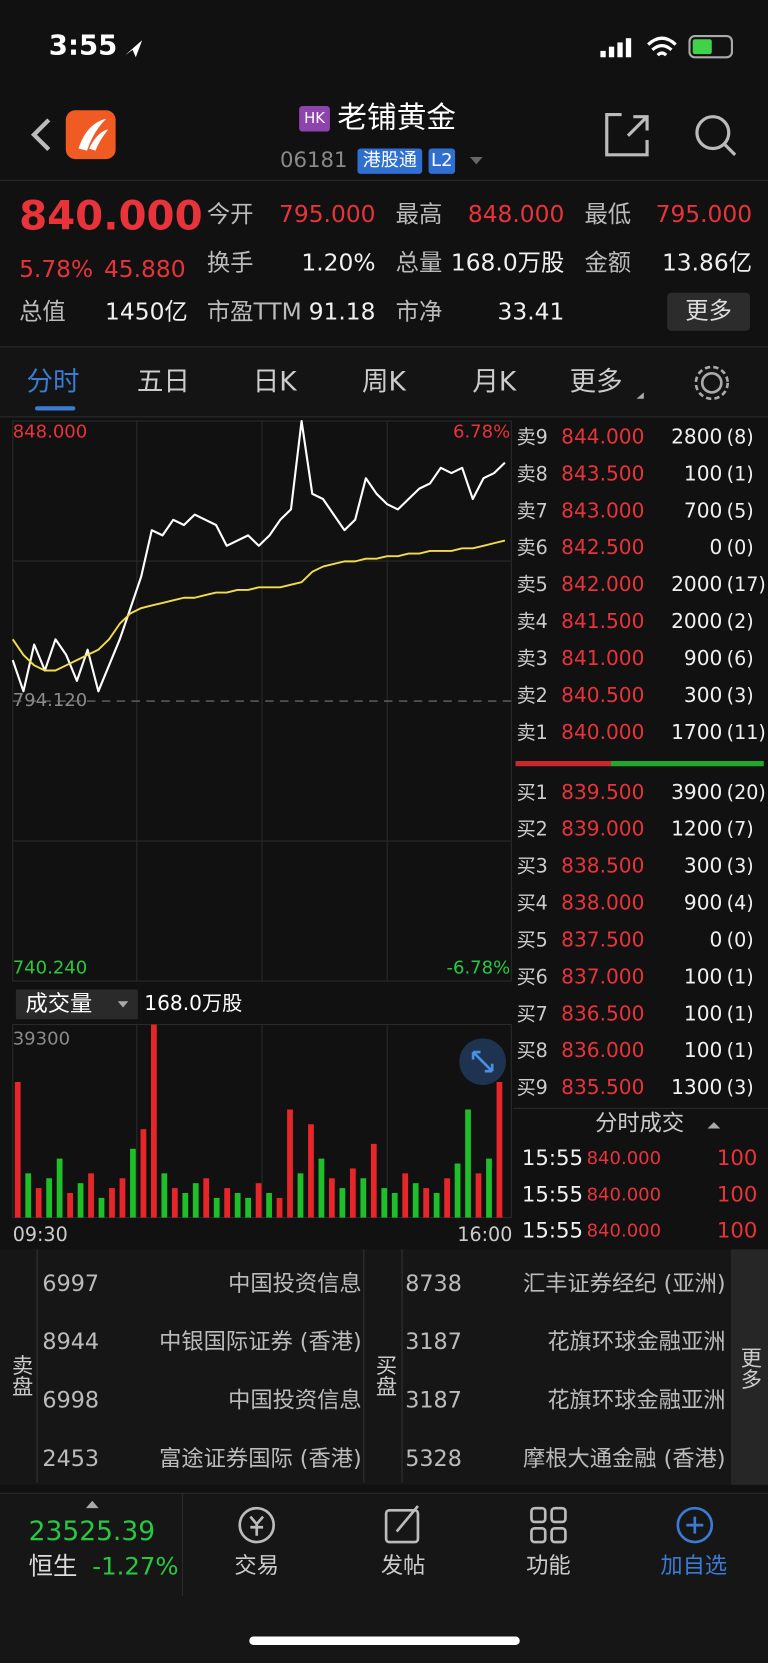 The width and height of the screenshot is (768, 1663). What do you see at coordinates (548, 1566) in the screenshot?
I see `nav-item: 功能` at bounding box center [548, 1566].